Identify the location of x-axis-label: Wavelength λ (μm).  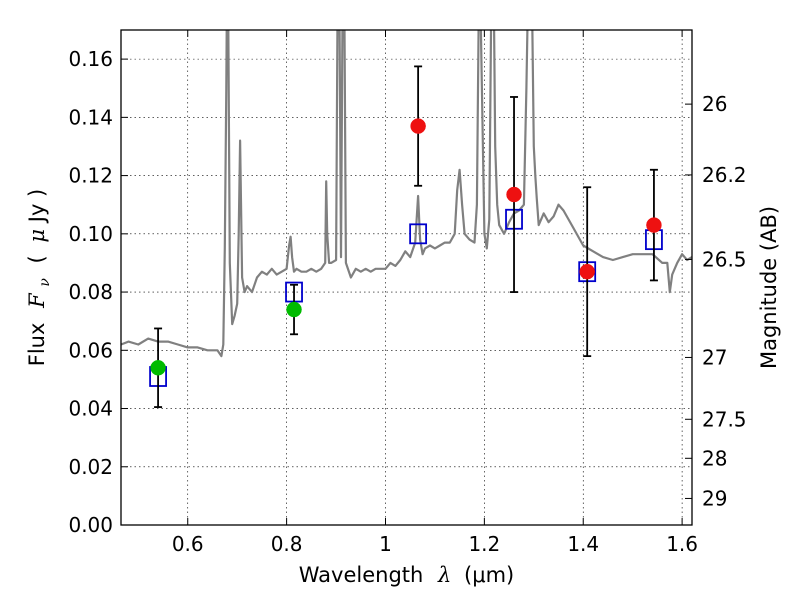
(406, 575).